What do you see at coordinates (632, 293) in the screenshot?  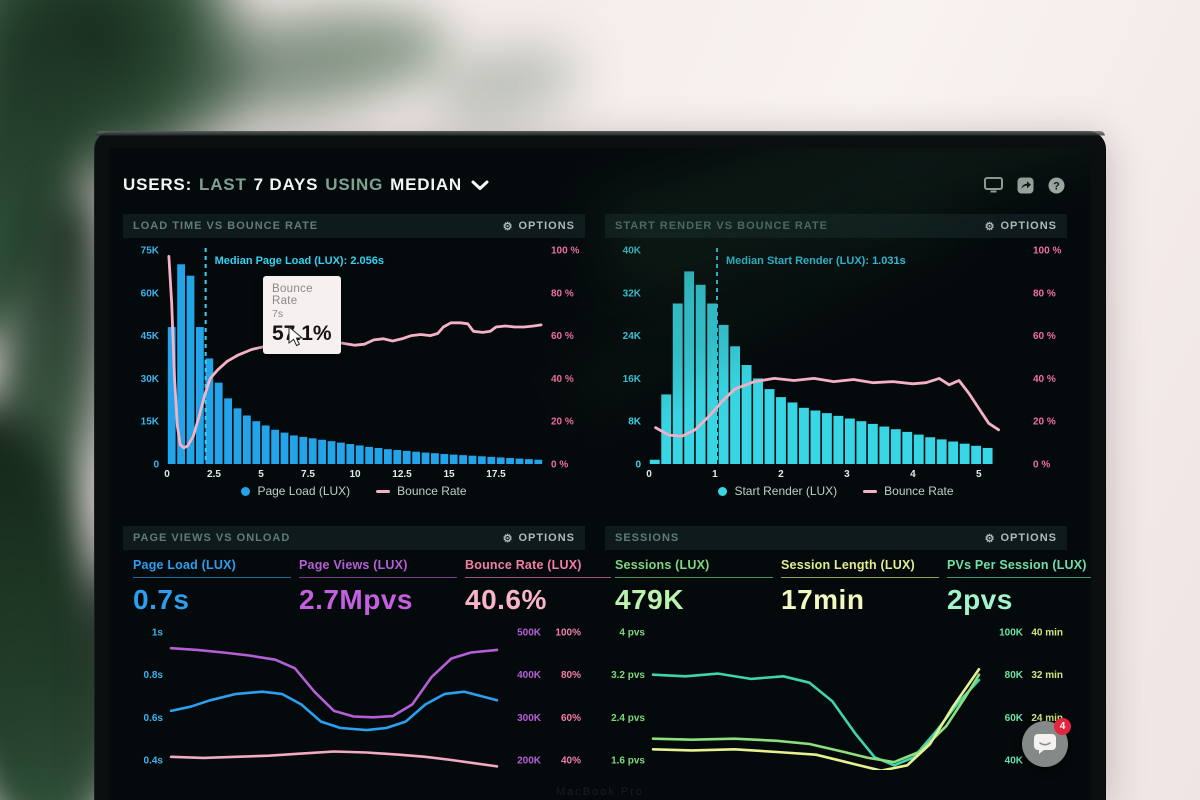 I see `svg-text: 32K` at bounding box center [632, 293].